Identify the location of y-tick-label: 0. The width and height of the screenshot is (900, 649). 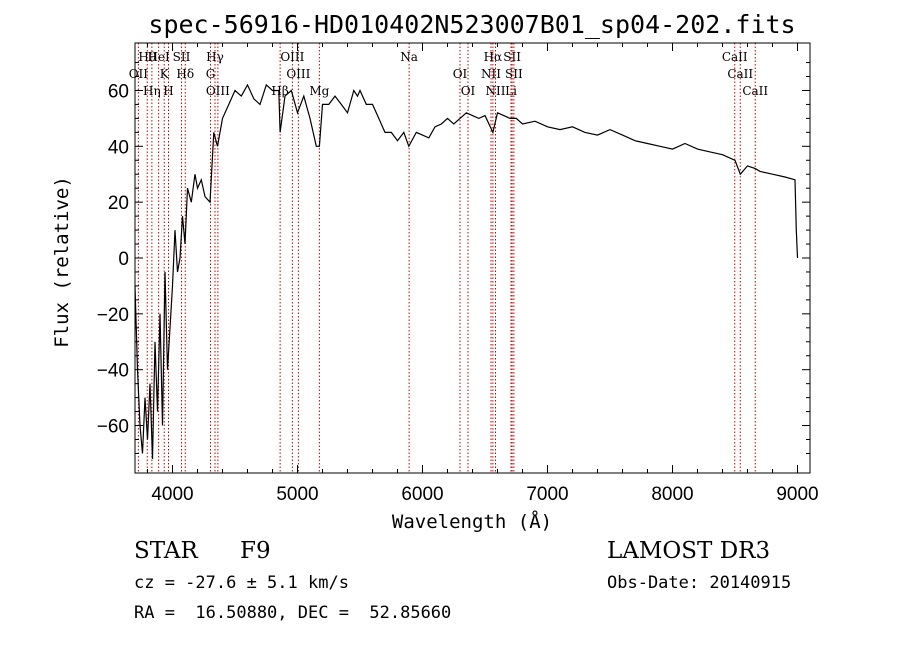
(123, 259).